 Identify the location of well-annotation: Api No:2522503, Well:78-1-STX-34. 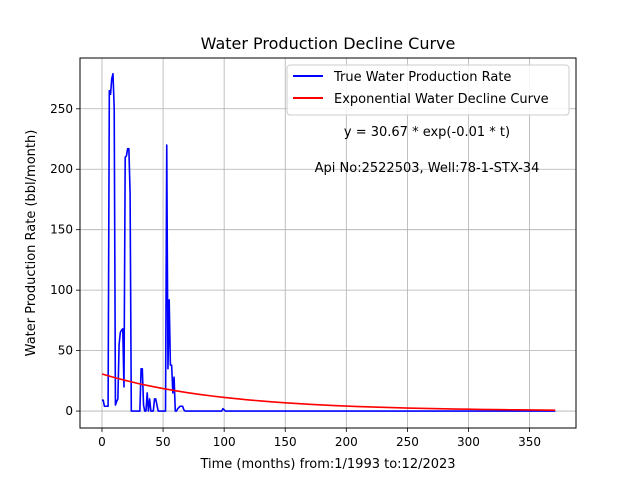
(427, 168).